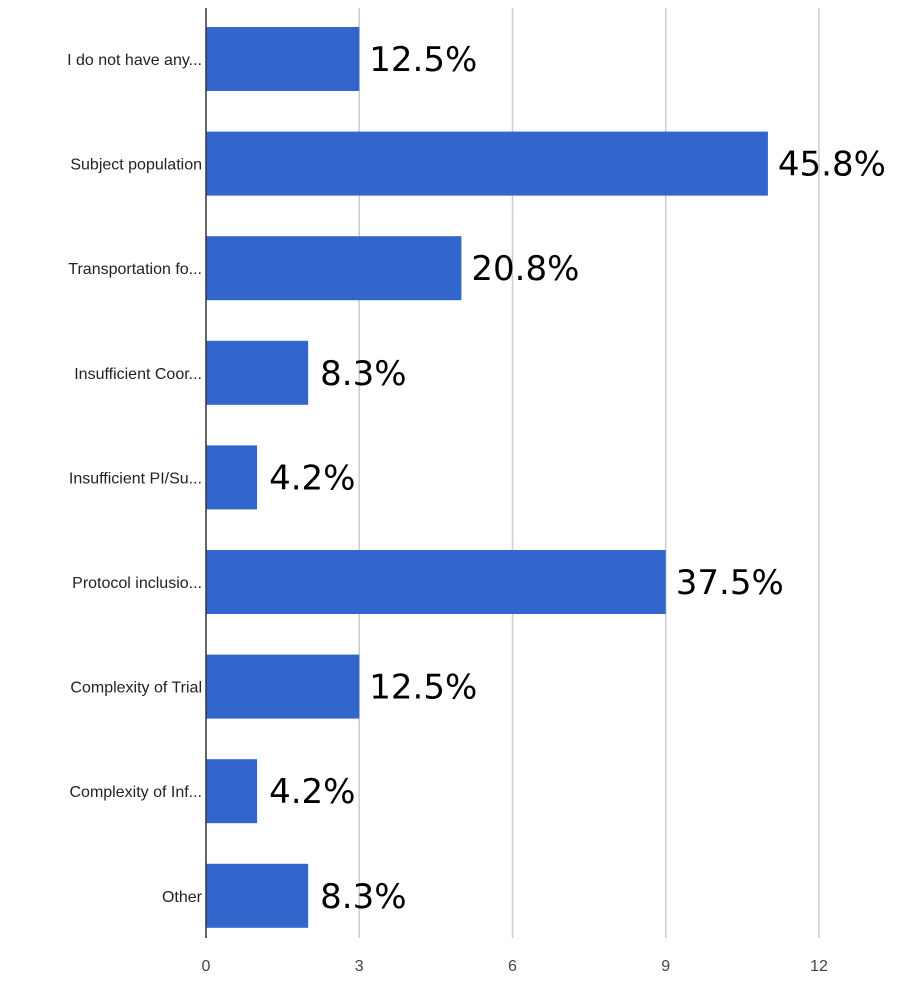  Describe the element at coordinates (136, 688) in the screenshot. I see `category-label: Complexity of Trial` at that location.